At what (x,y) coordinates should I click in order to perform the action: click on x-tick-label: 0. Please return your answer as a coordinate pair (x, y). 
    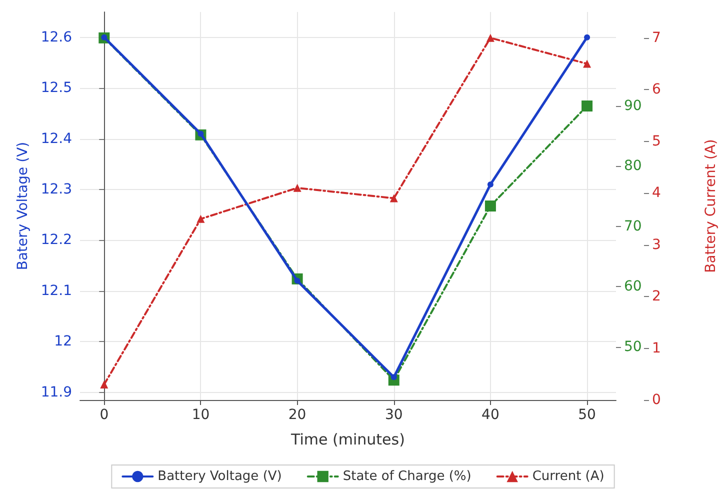
    Looking at the image, I should click on (104, 415).